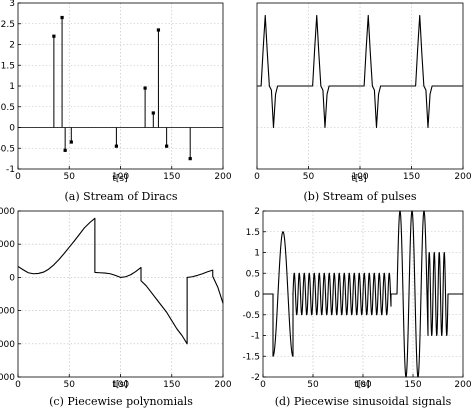 The height and width of the screenshot is (415, 474). What do you see at coordinates (7, 312) in the screenshot?
I see `y-tick-label: -1000` at bounding box center [7, 312].